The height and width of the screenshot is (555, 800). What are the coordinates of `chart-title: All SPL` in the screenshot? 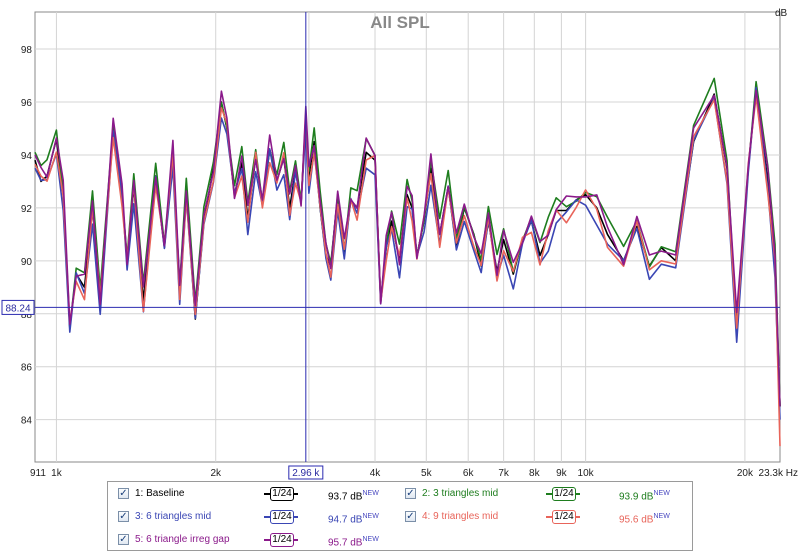 It's located at (400, 22).